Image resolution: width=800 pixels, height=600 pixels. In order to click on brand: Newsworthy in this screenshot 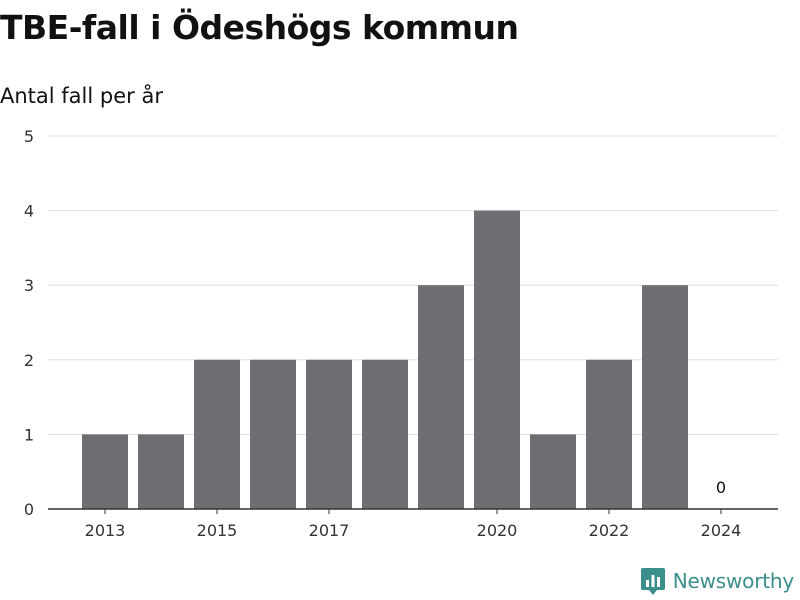, I will do `click(717, 581)`.